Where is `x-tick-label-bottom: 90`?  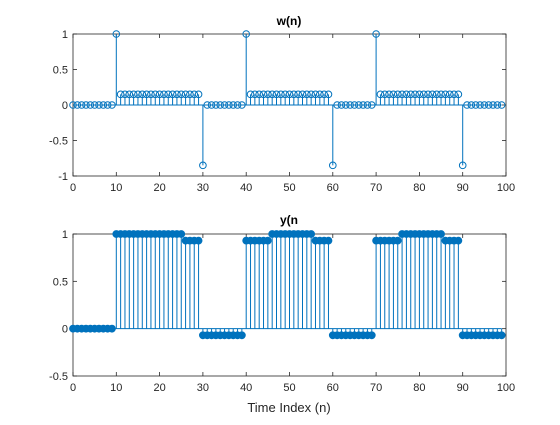 x-tick-label-bottom: 90 is located at coordinates (463, 388).